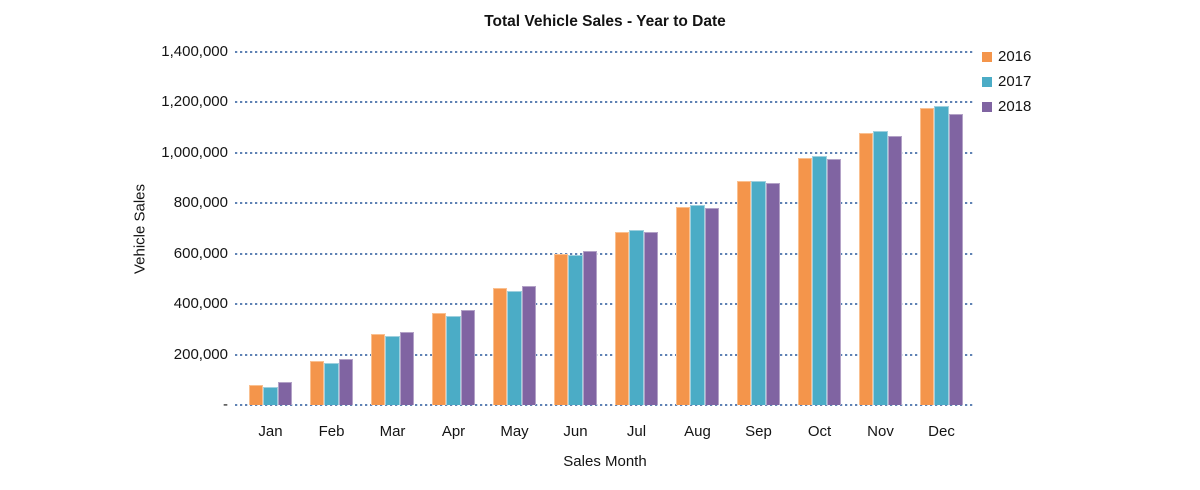 The image size is (1200, 490). Describe the element at coordinates (317, 382) in the screenshot. I see `bar-2016-feb` at that location.